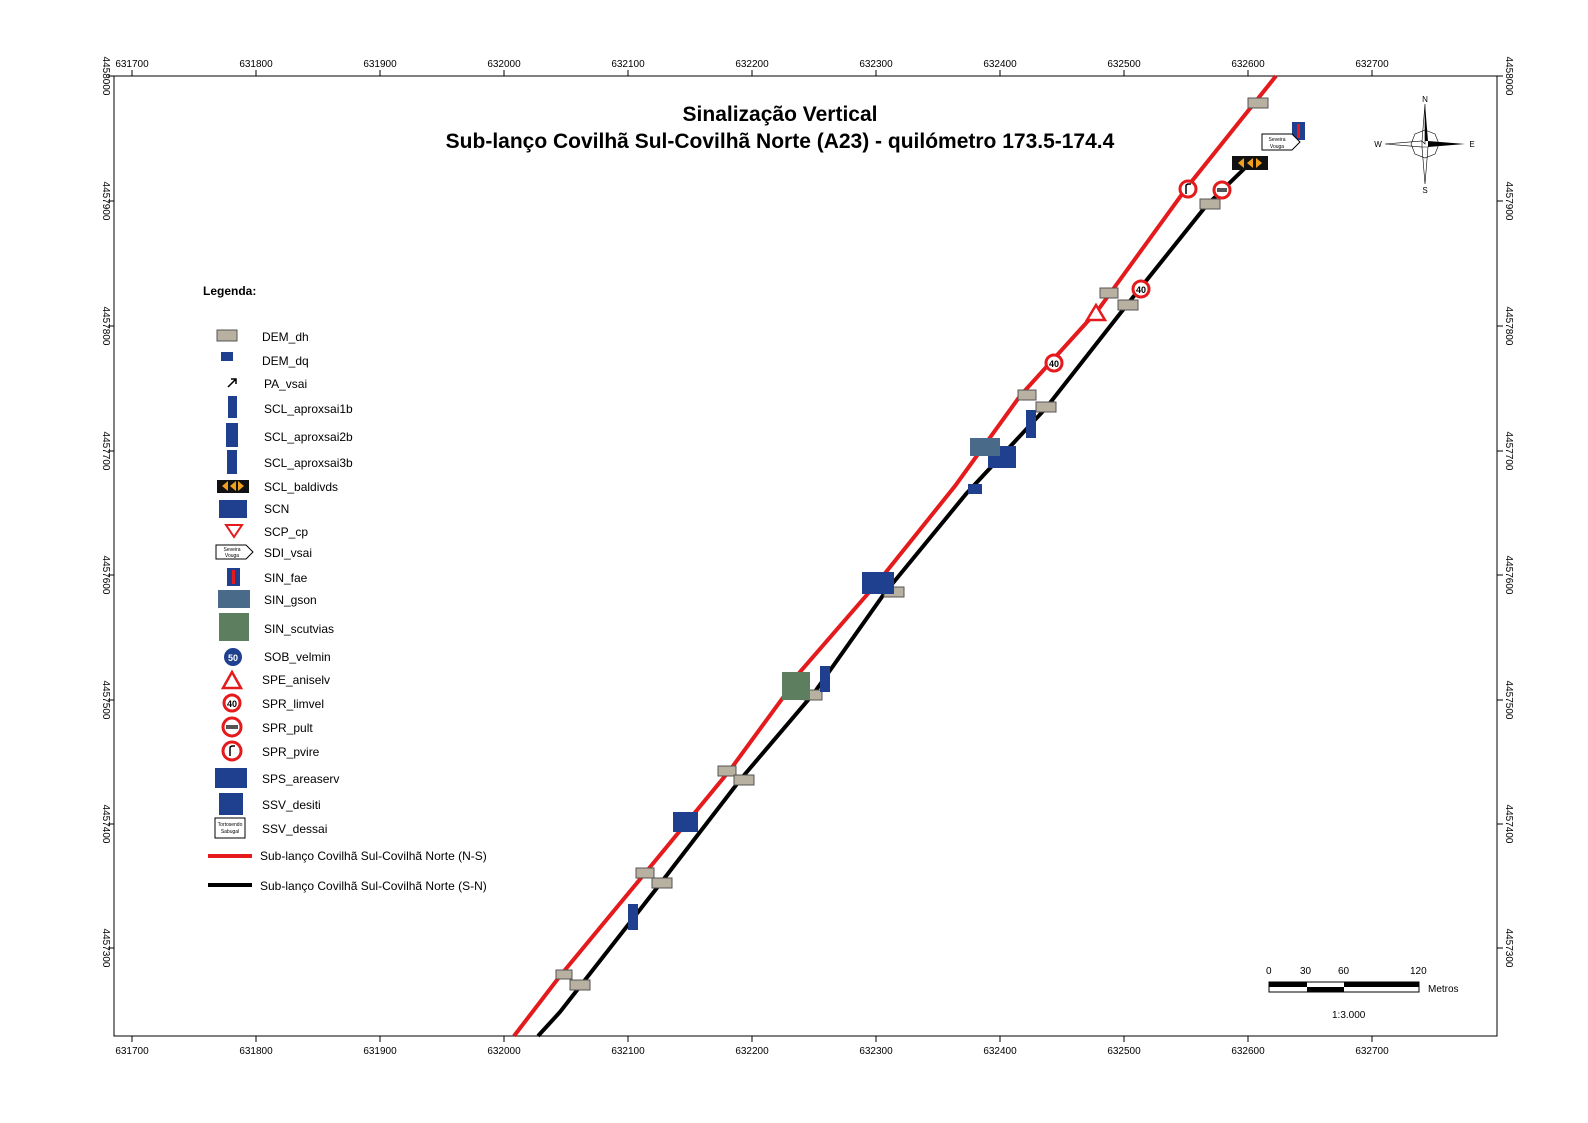 This screenshot has width=1588, height=1123. I want to click on sin-gson-sign, so click(985, 447).